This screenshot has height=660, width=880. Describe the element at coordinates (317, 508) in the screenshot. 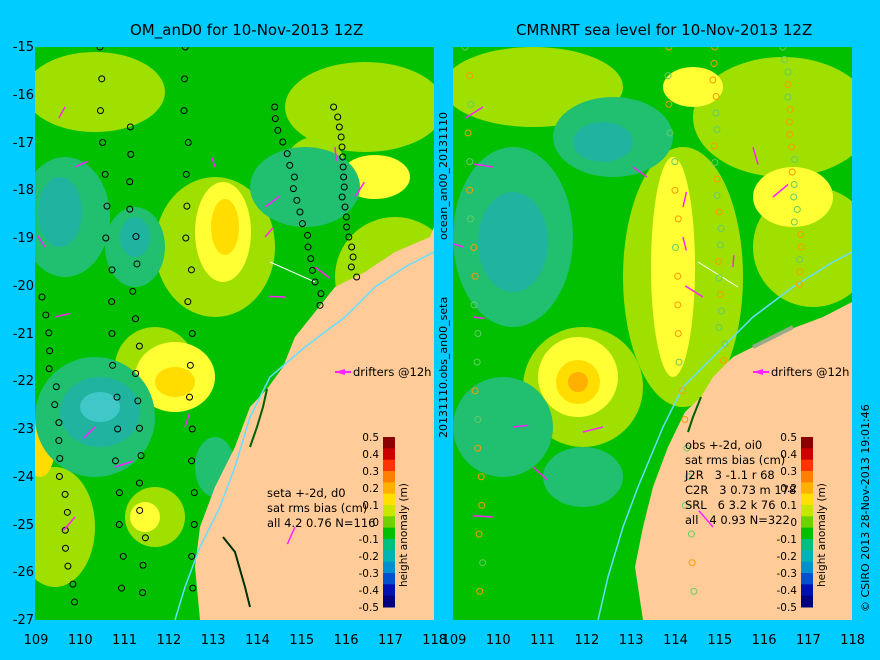

I see `stats-line: sat rms bias (cm)` at that location.